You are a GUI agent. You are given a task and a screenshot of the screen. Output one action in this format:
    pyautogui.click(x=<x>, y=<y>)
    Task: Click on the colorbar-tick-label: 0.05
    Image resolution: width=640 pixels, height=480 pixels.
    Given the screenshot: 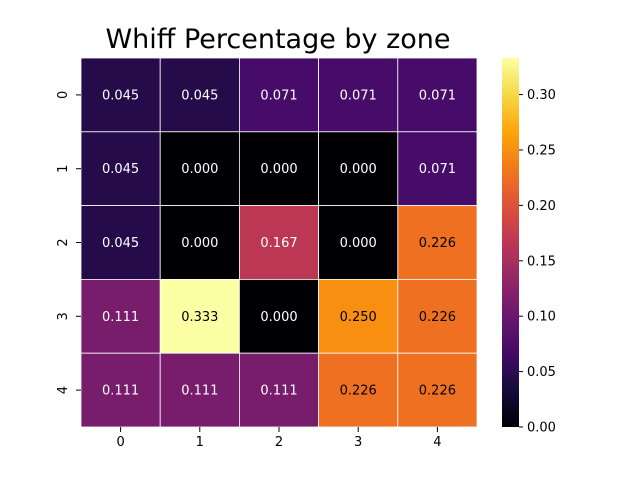 What is the action you would take?
    pyautogui.click(x=541, y=372)
    